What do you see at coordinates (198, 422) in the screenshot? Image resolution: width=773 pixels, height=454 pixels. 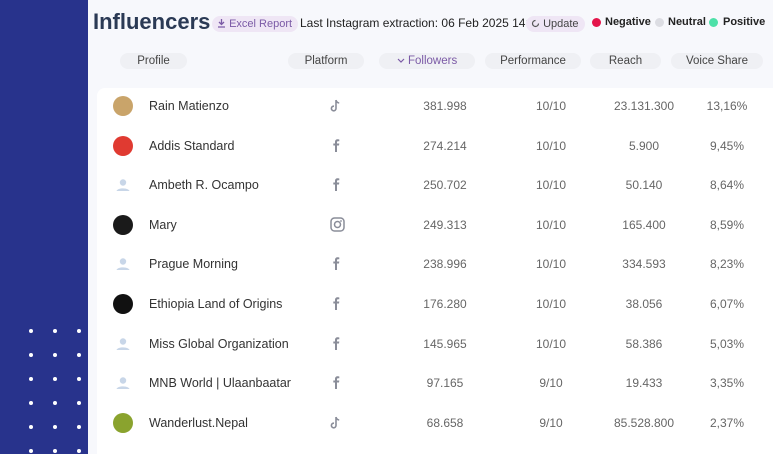 I see `profile-name: Wanderlust.Nepal` at bounding box center [198, 422].